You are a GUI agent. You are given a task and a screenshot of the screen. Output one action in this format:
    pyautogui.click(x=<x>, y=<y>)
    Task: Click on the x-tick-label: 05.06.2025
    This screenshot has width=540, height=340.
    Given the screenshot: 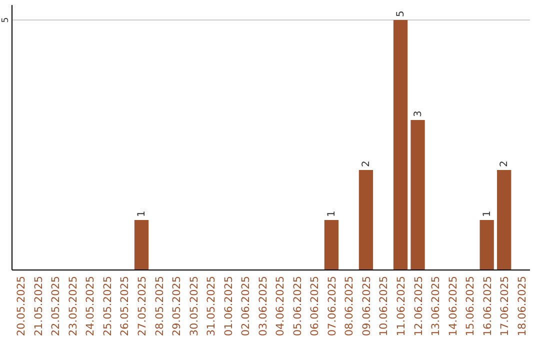 What is the action you would take?
    pyautogui.click(x=298, y=306)
    